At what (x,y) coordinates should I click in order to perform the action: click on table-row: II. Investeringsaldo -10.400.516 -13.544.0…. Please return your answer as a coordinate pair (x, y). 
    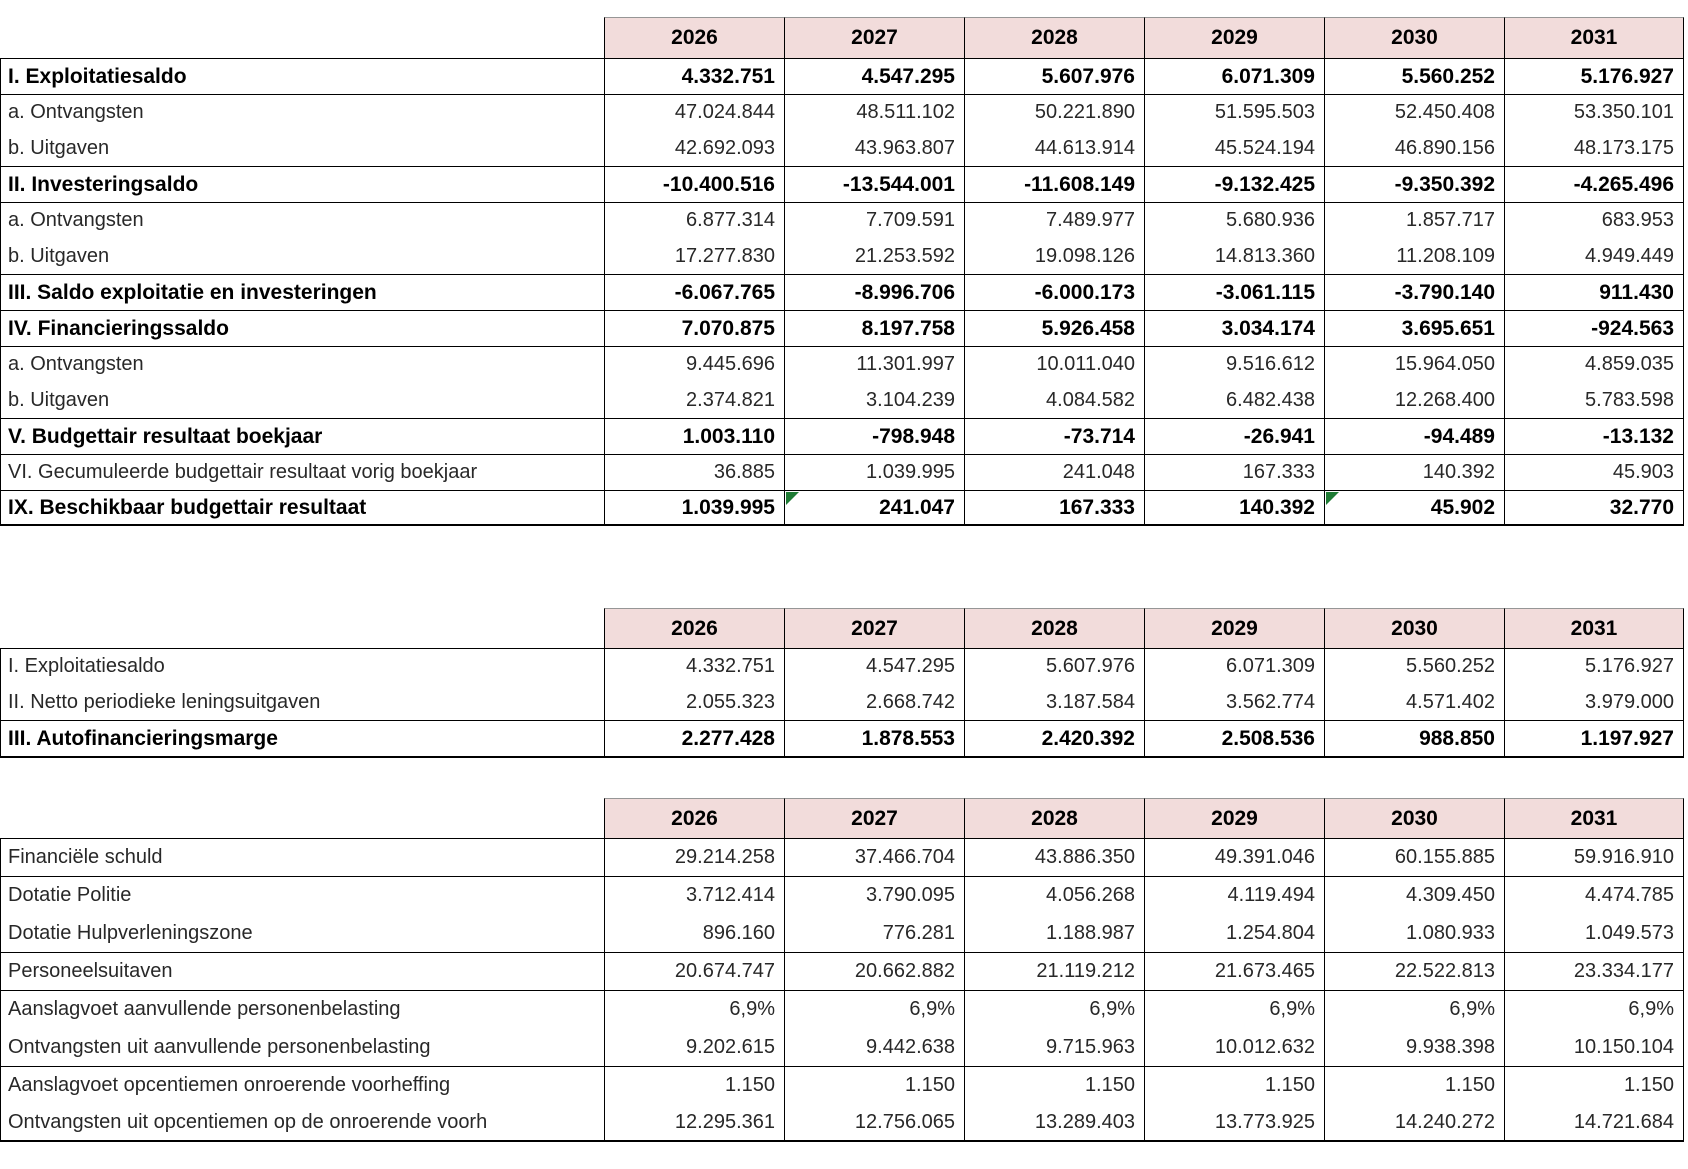
    Looking at the image, I should click on (842, 184).